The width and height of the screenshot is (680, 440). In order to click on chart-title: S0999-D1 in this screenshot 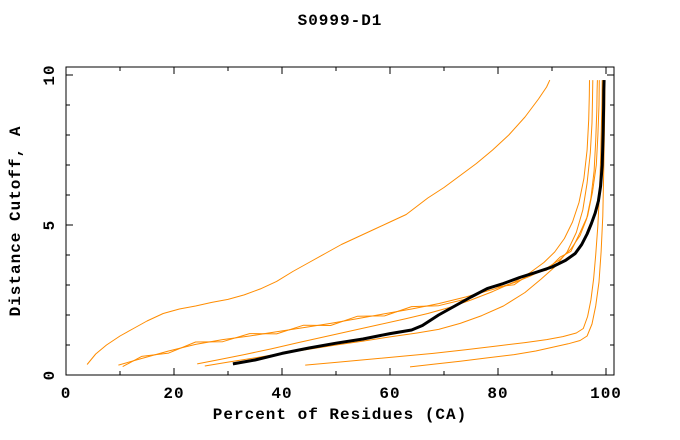, I will do `click(340, 21)`.